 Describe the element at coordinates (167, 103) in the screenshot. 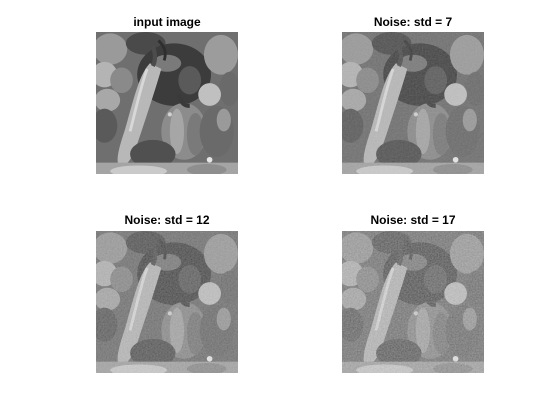

I see `input-image` at that location.